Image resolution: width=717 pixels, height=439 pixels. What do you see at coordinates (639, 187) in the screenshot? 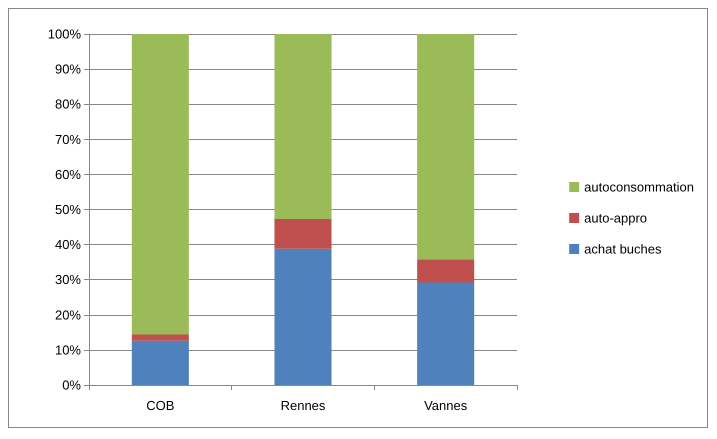
I see `legend-label: autoconsommation` at bounding box center [639, 187].